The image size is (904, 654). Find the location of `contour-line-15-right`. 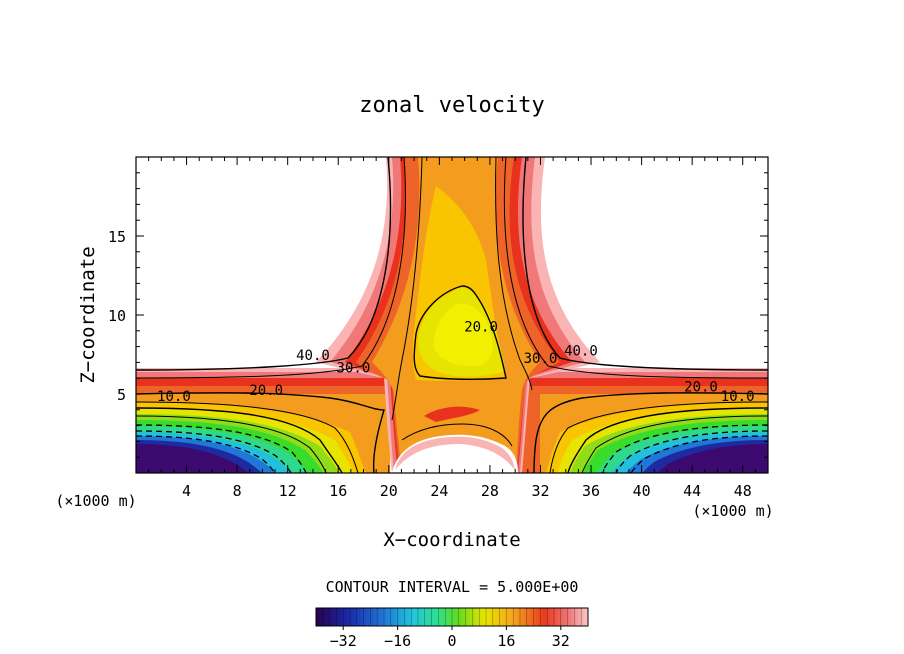

contour-line-15-right is located at coordinates (658, 437).